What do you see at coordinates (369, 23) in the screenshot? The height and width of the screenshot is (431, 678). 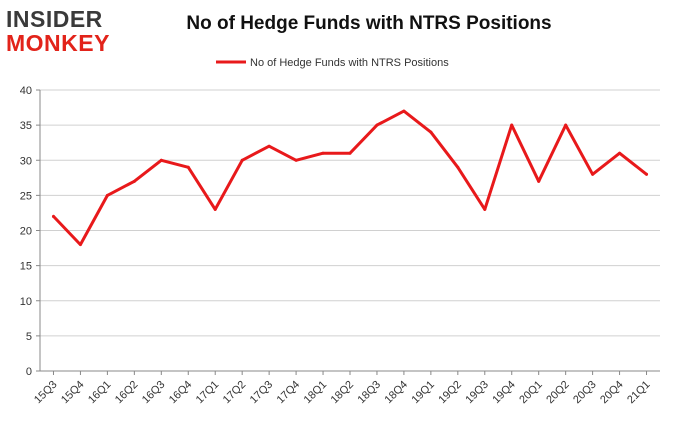 I see `chart-title: No of Hedge Funds with NTRS Positions` at bounding box center [369, 23].